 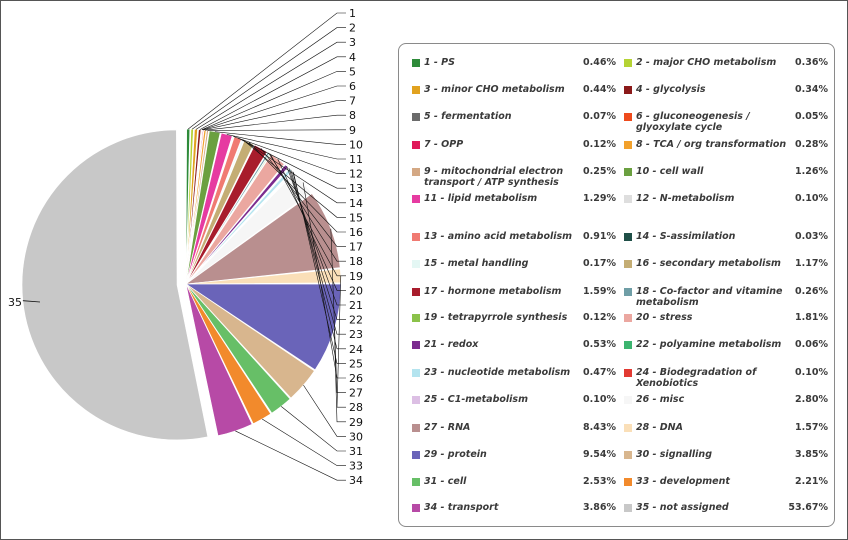 What do you see at coordinates (811, 144) in the screenshot?
I see `legend-value-8: 0.28%` at bounding box center [811, 144].